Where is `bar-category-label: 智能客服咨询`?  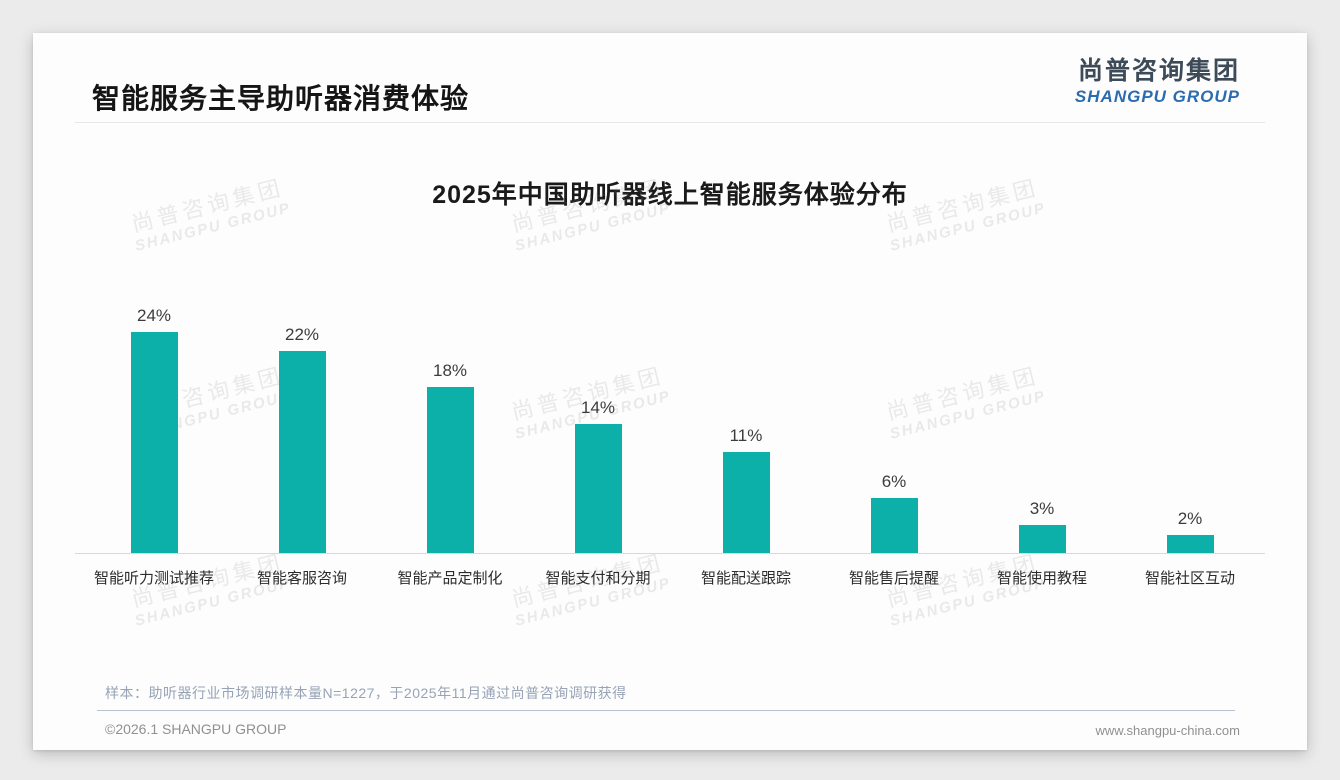
bar-category-label: 智能客服咨询 is located at coordinates (301, 578).